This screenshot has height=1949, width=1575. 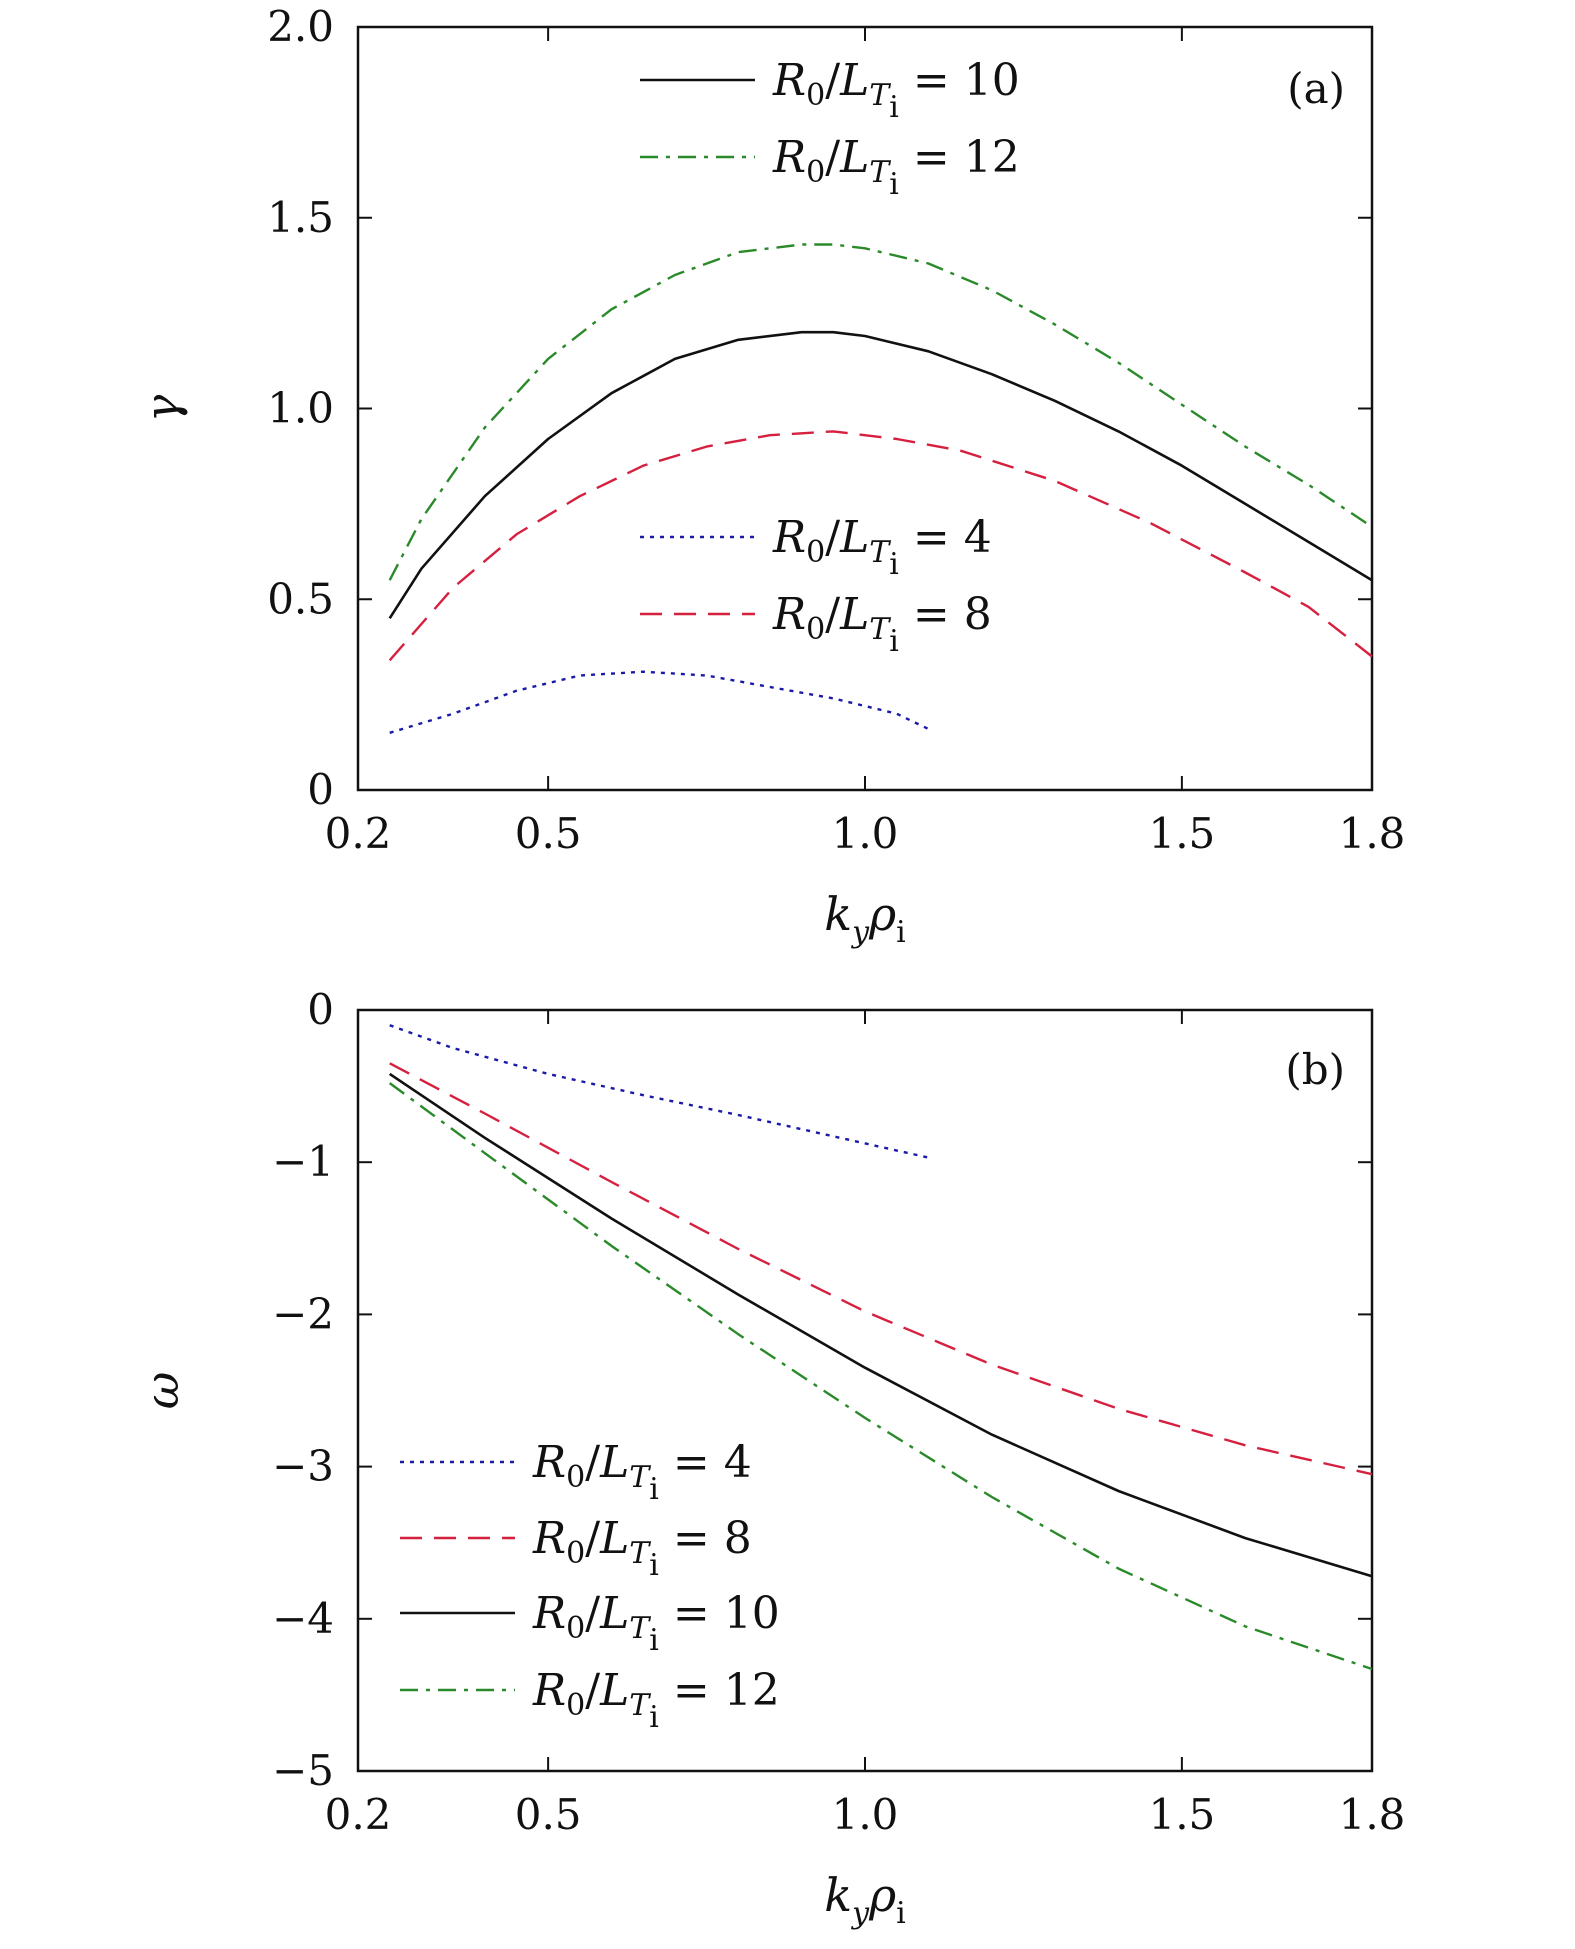 I want to click on y-tick-label: 1.5, so click(x=300, y=217).